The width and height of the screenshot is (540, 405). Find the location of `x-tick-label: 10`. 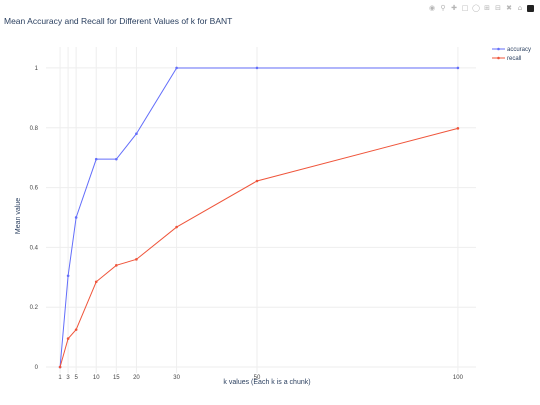

x-tick-label: 10 is located at coordinates (96, 378).